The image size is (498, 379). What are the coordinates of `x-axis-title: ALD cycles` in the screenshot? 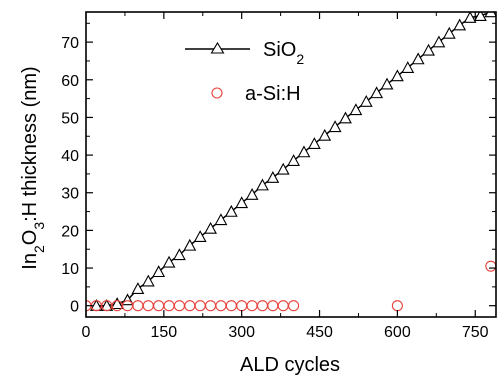 It's located at (290, 365).